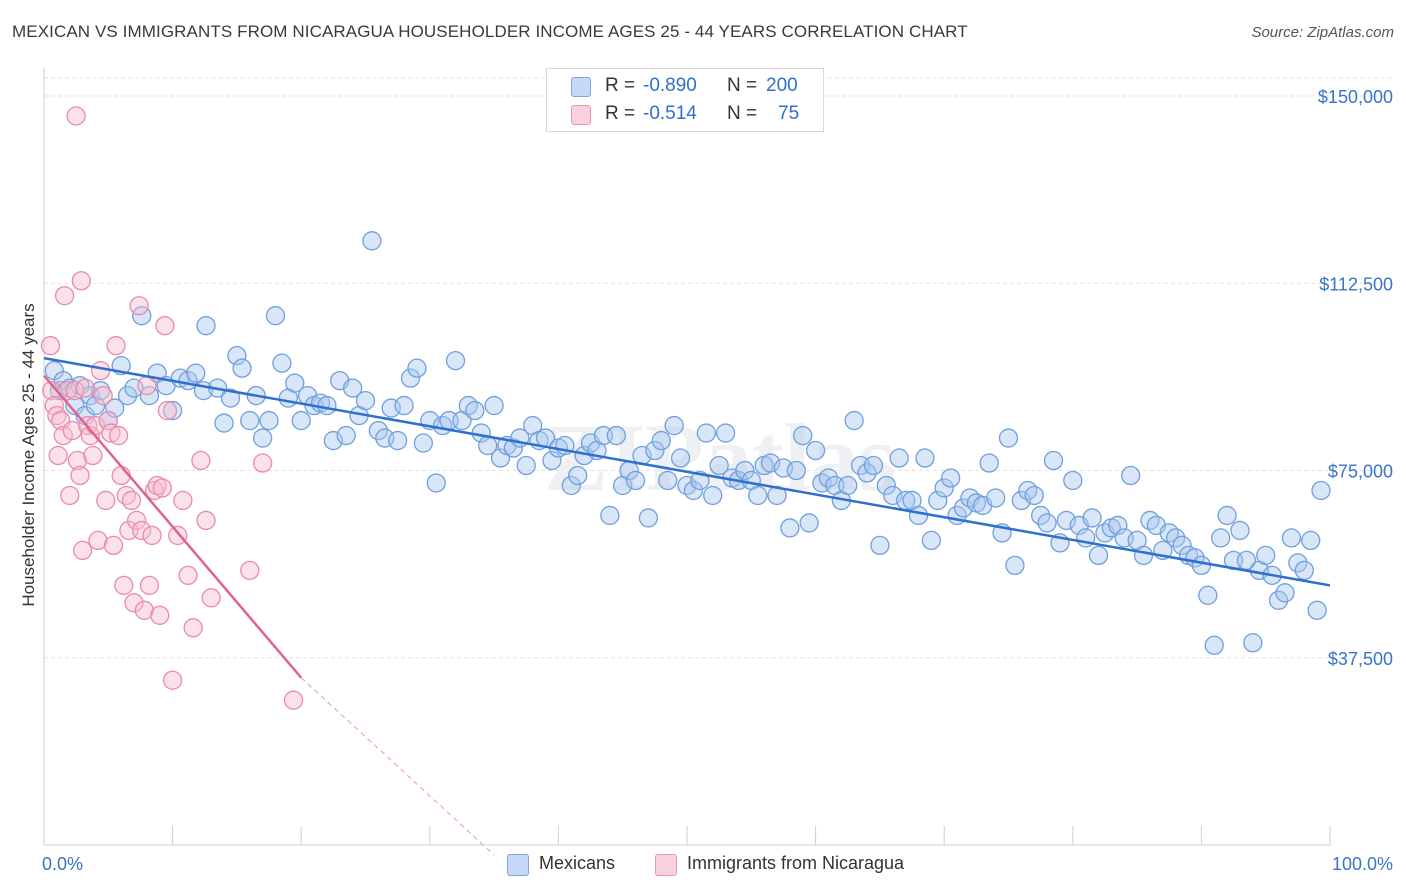  Describe the element at coordinates (1360, 472) in the screenshot. I see `y-tick-label: $75,000` at that location.